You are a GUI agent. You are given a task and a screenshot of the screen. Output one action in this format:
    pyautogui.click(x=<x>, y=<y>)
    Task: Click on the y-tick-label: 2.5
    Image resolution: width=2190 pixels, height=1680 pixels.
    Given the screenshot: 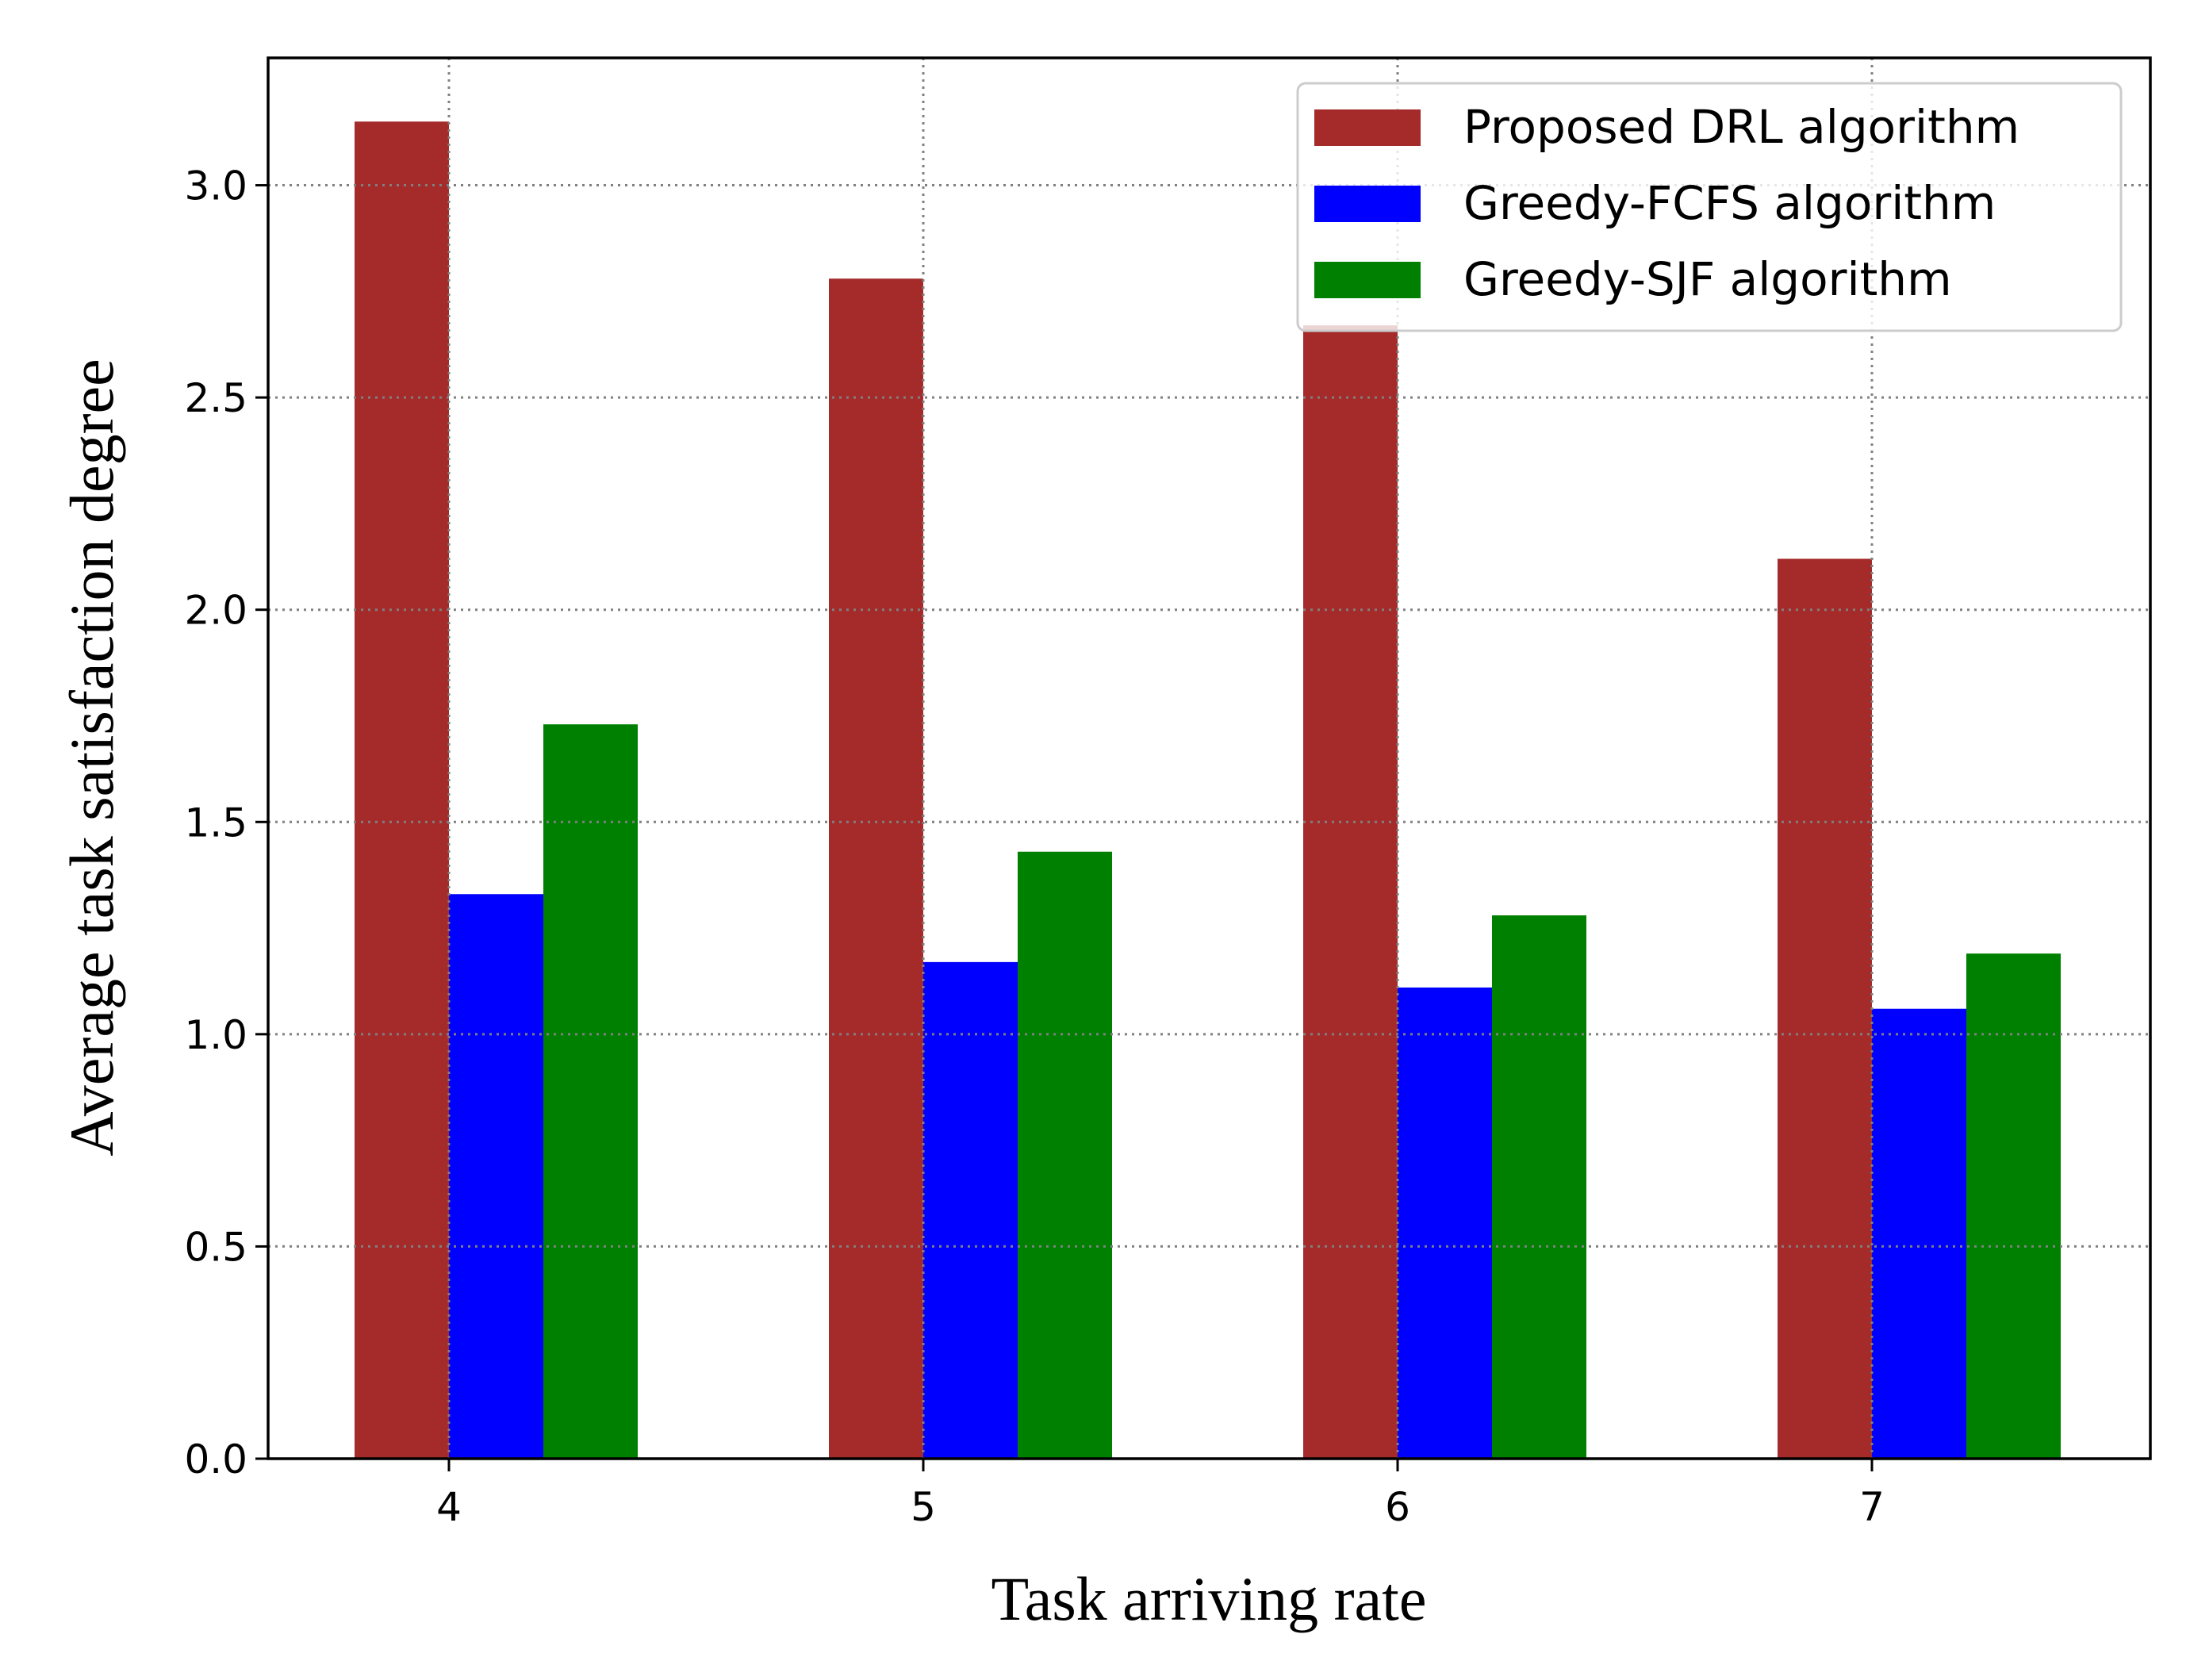 What is the action you would take?
    pyautogui.click(x=215, y=398)
    